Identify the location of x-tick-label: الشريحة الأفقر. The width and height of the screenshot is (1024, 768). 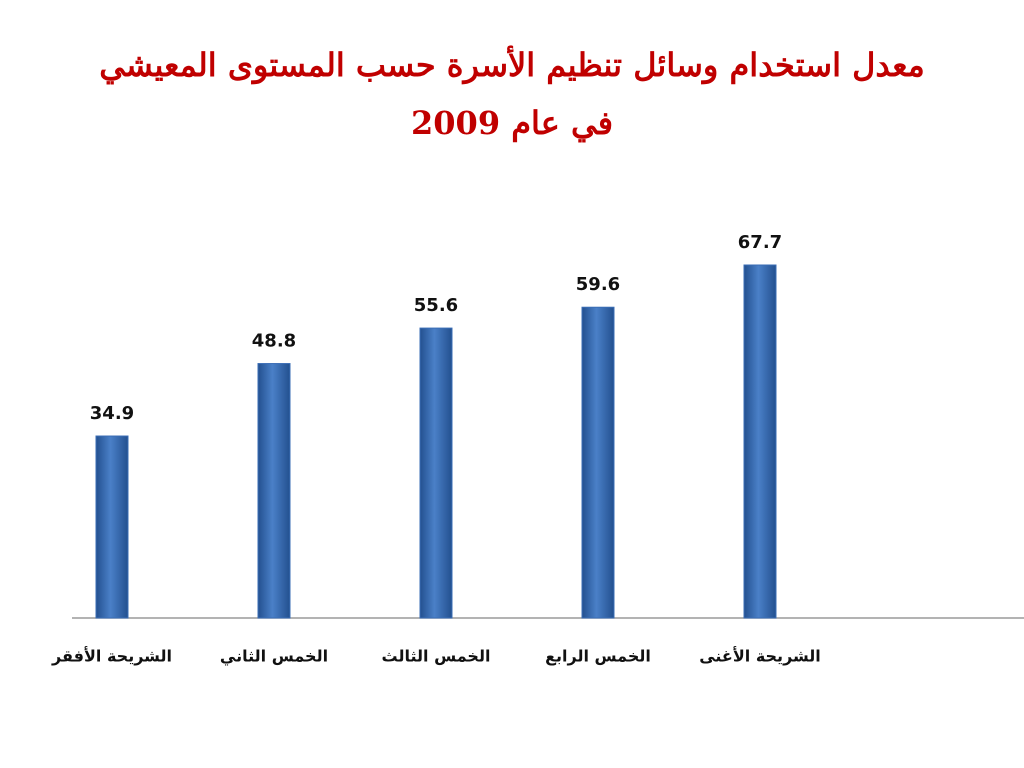
(111, 656).